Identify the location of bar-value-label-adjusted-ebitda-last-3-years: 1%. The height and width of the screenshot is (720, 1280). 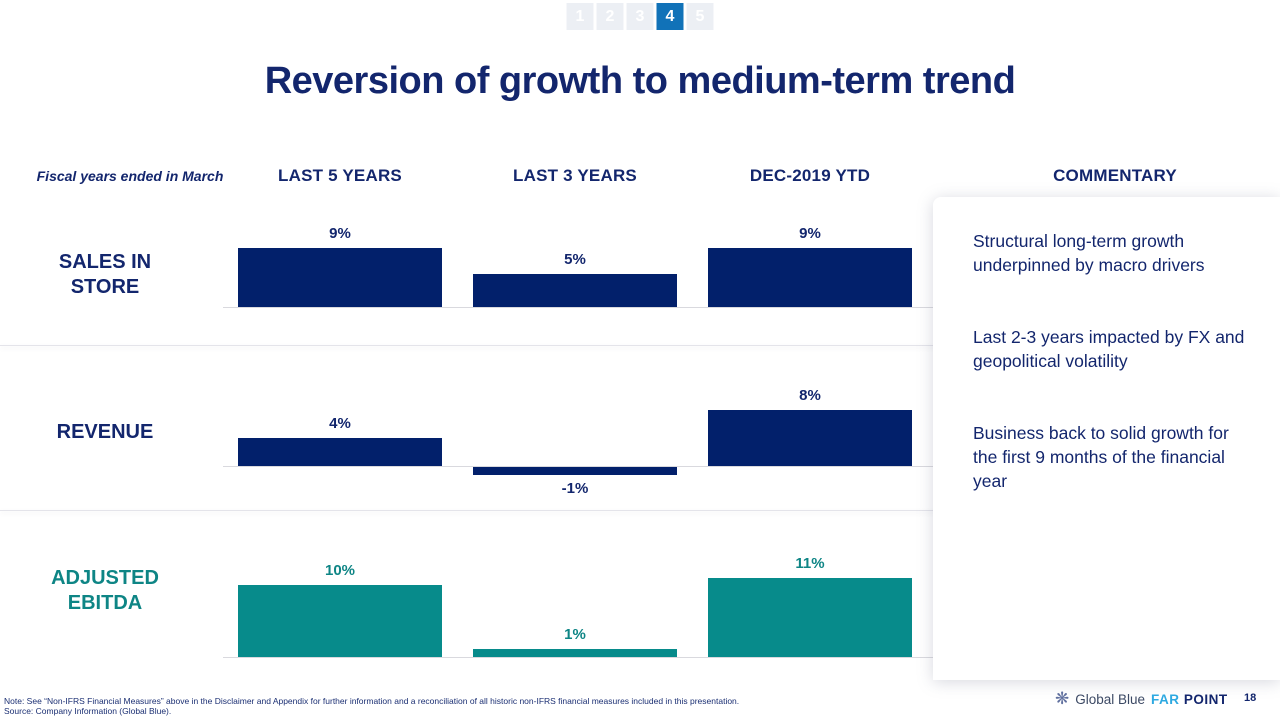
(575, 634).